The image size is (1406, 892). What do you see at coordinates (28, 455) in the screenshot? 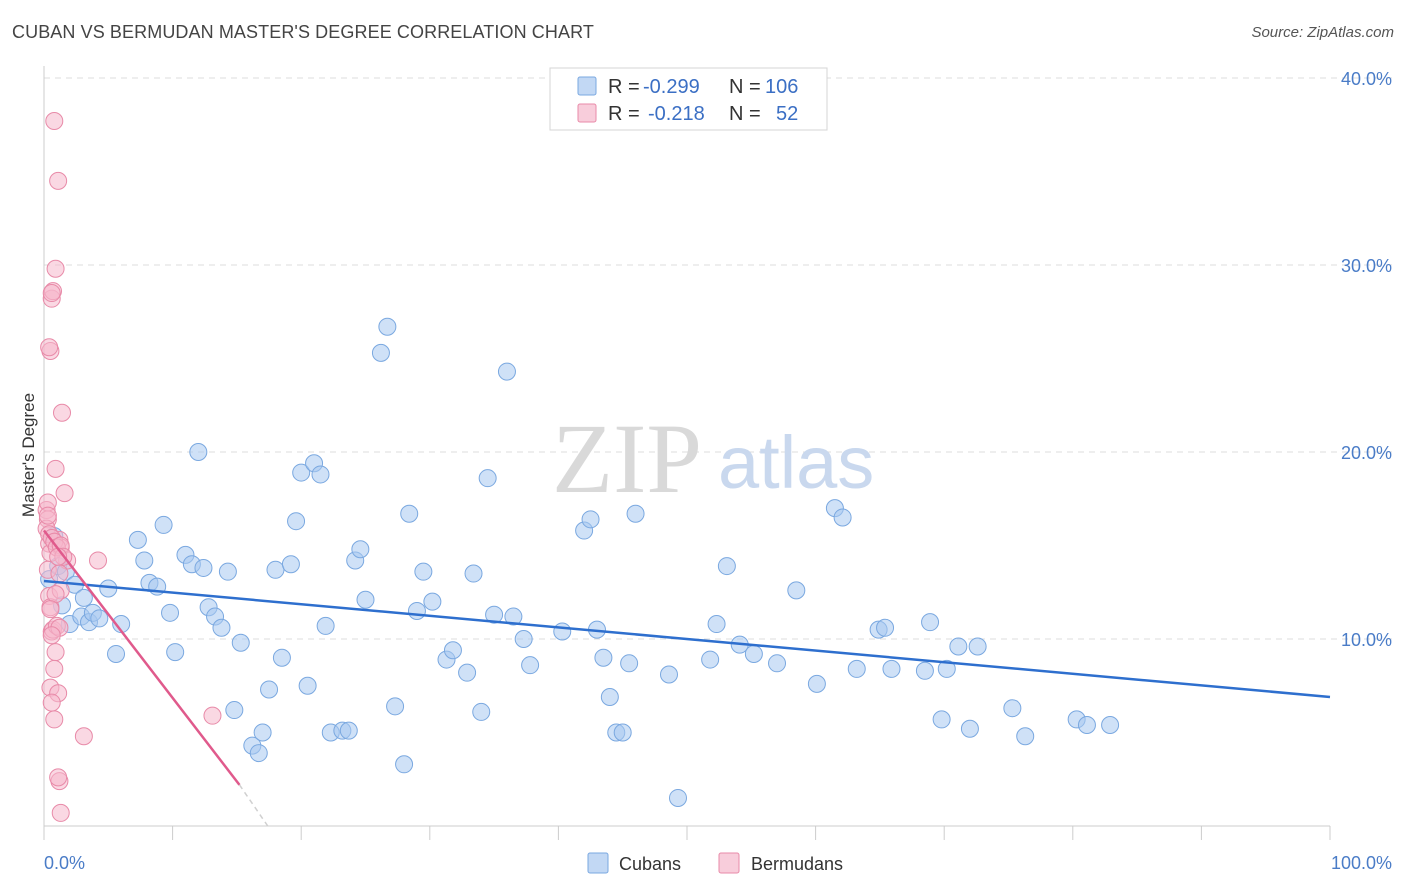
I see `y-axis-title: Master's Degree` at bounding box center [28, 455].